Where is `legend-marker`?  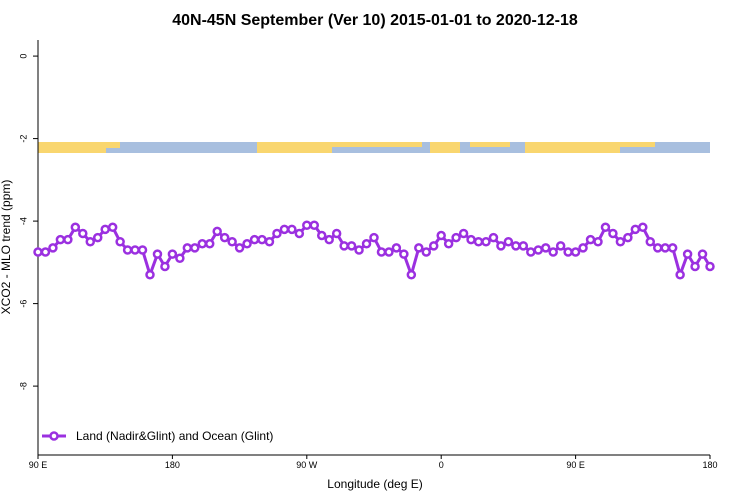 legend-marker is located at coordinates (54, 436).